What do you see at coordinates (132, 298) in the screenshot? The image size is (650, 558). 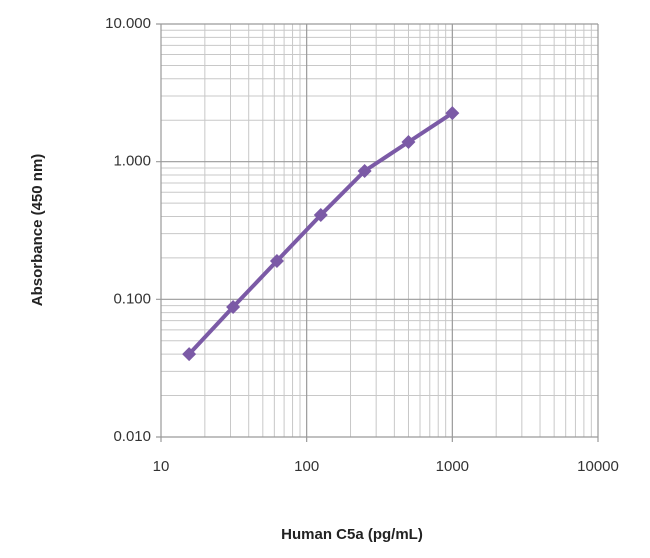 I see `y-tick-label: 0.100` at bounding box center [132, 298].